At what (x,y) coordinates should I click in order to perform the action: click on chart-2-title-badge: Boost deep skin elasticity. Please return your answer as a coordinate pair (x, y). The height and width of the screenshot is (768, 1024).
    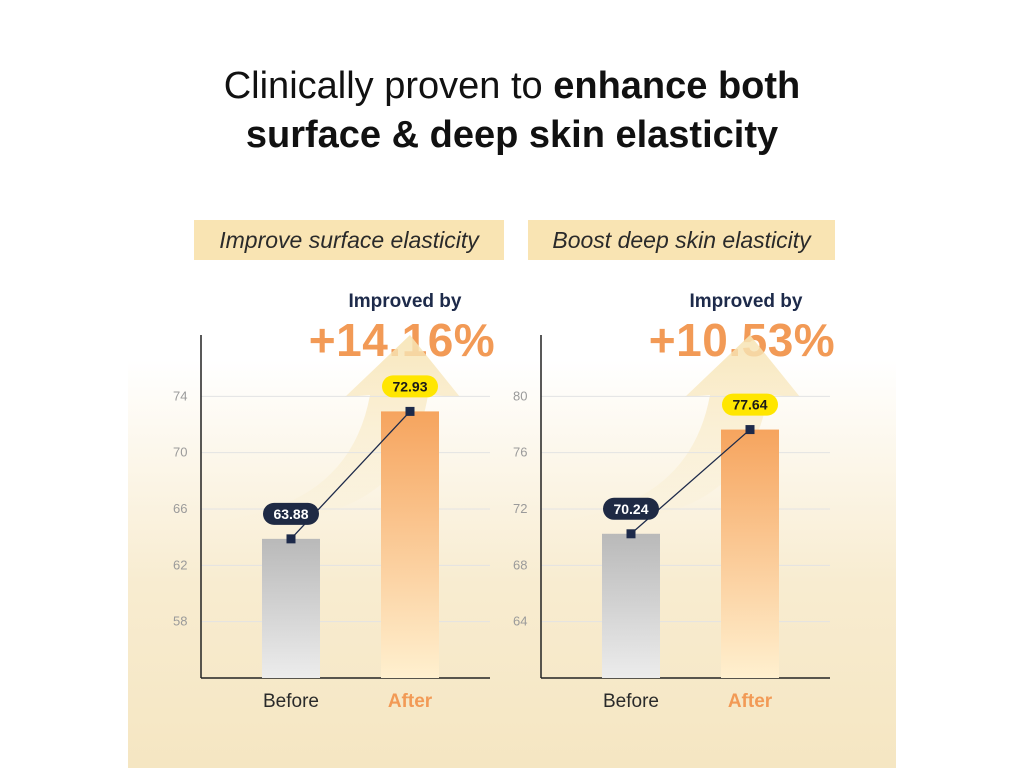
    Looking at the image, I should click on (681, 240).